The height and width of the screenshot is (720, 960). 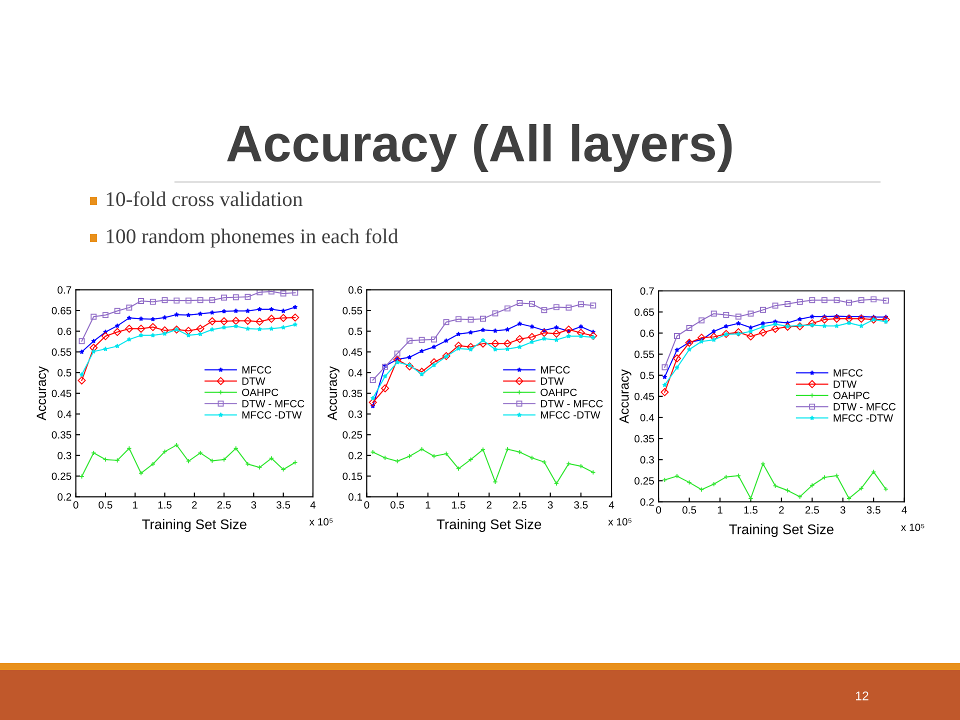 I want to click on y-tick-label: 0.1, so click(x=355, y=497).